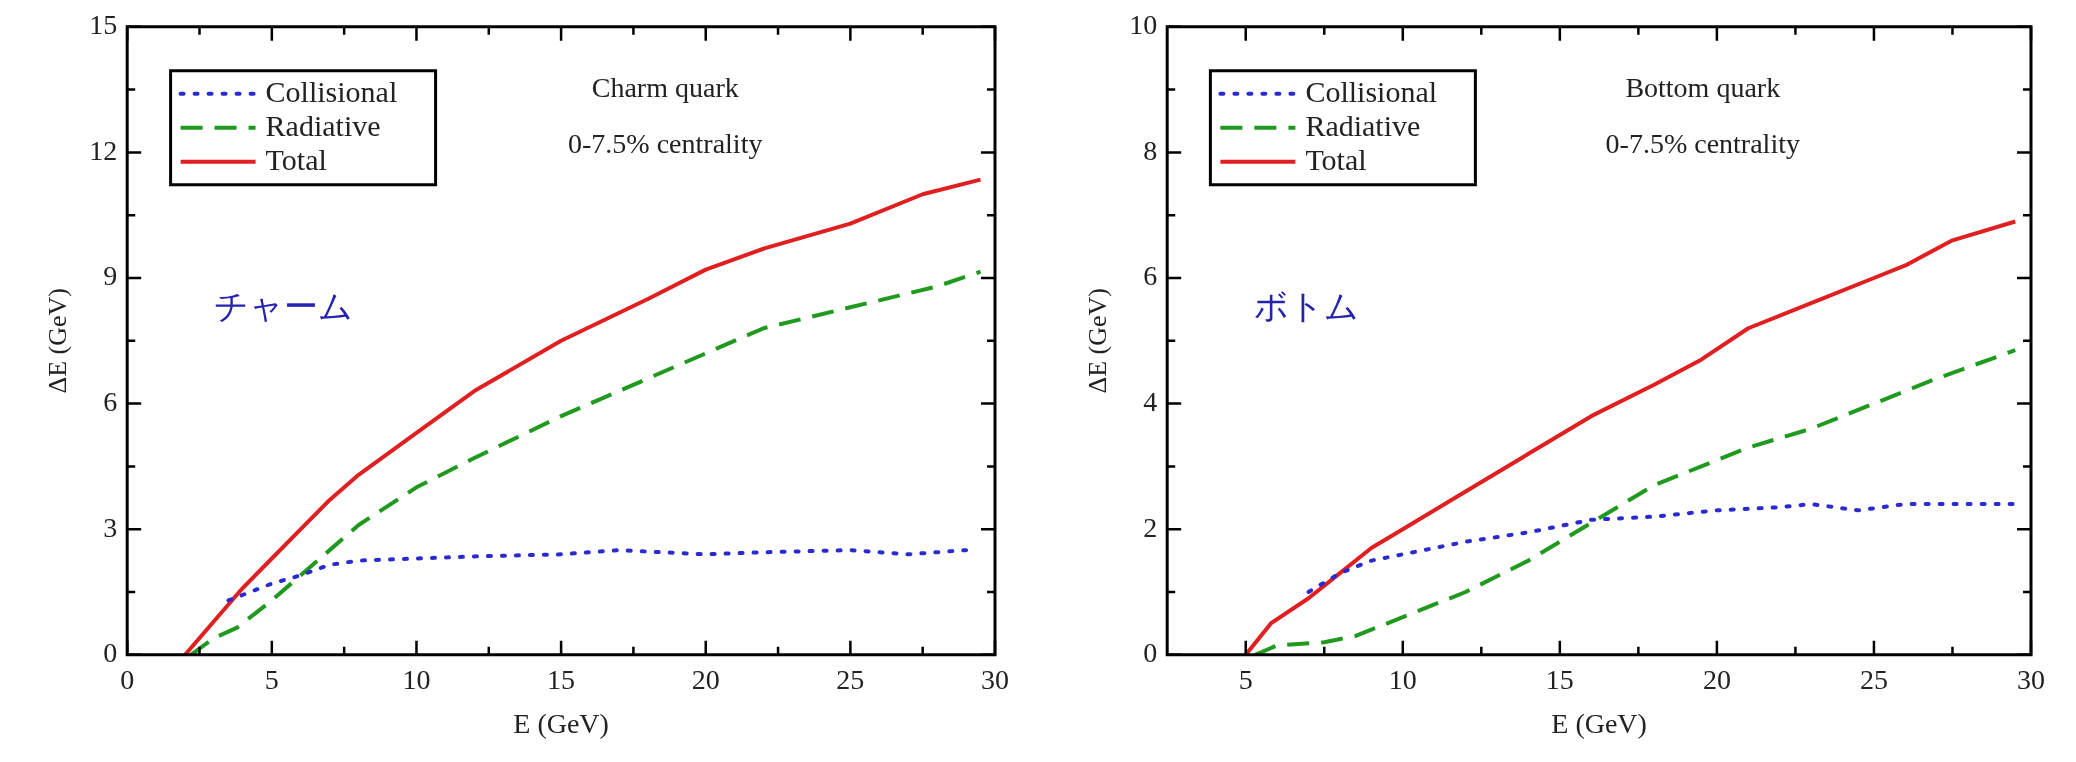  I want to click on y-tick-label: 12, so click(103, 150).